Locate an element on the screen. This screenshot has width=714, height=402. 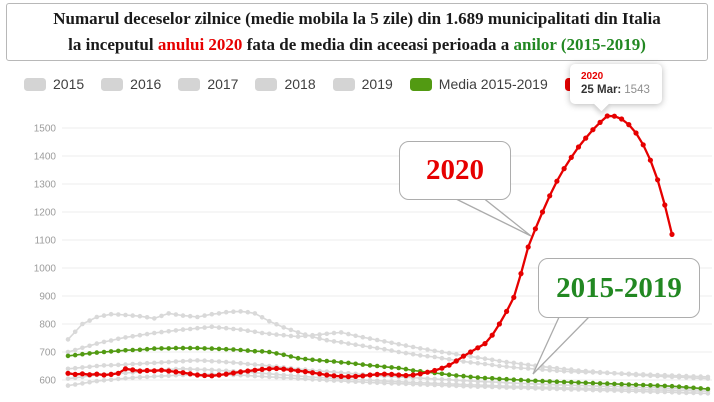
legend-item-2015: 2015 is located at coordinates (54, 84).